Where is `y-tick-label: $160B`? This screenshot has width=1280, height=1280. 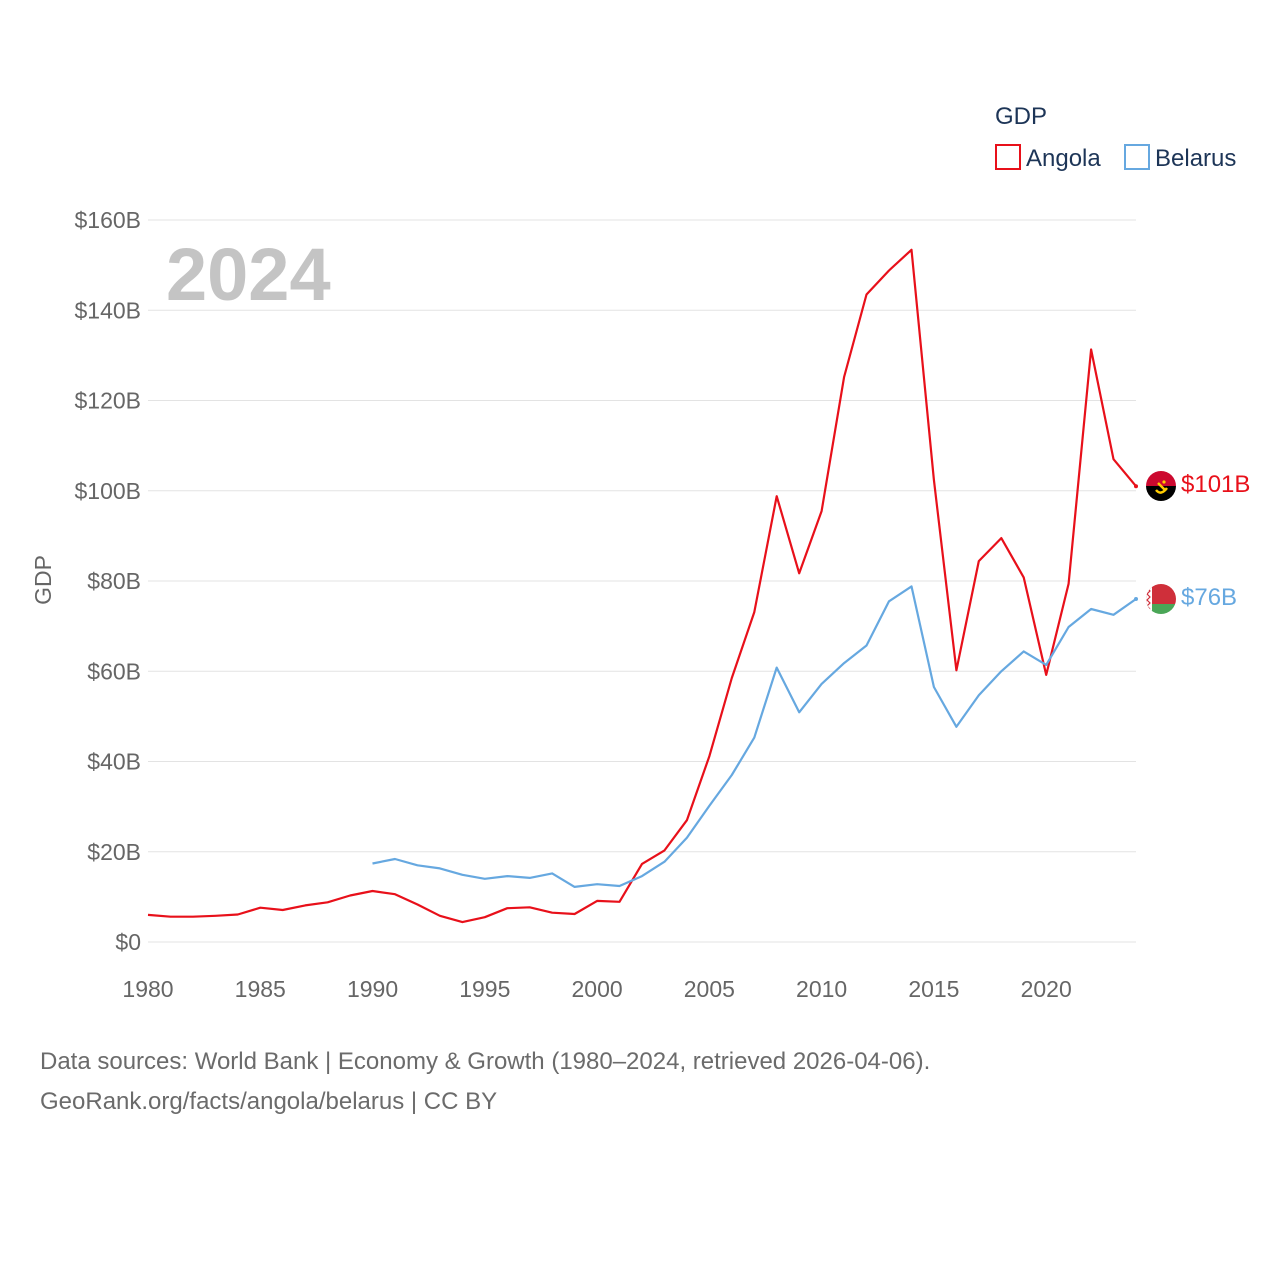
y-tick-label: $160B is located at coordinates (107, 220).